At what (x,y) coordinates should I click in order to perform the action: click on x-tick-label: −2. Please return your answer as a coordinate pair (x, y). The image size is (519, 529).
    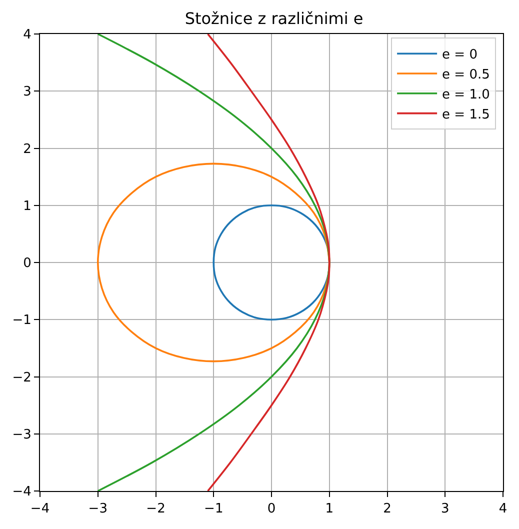
    Looking at the image, I should click on (156, 509).